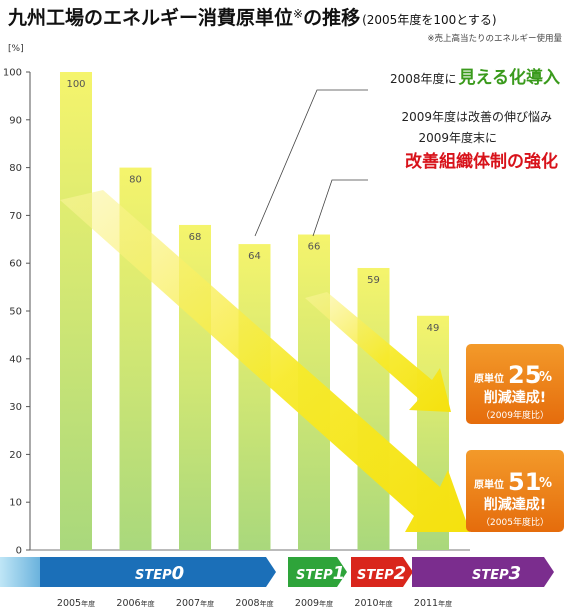 This screenshot has height=610, width=570. I want to click on step-0-arrow, so click(158, 572).